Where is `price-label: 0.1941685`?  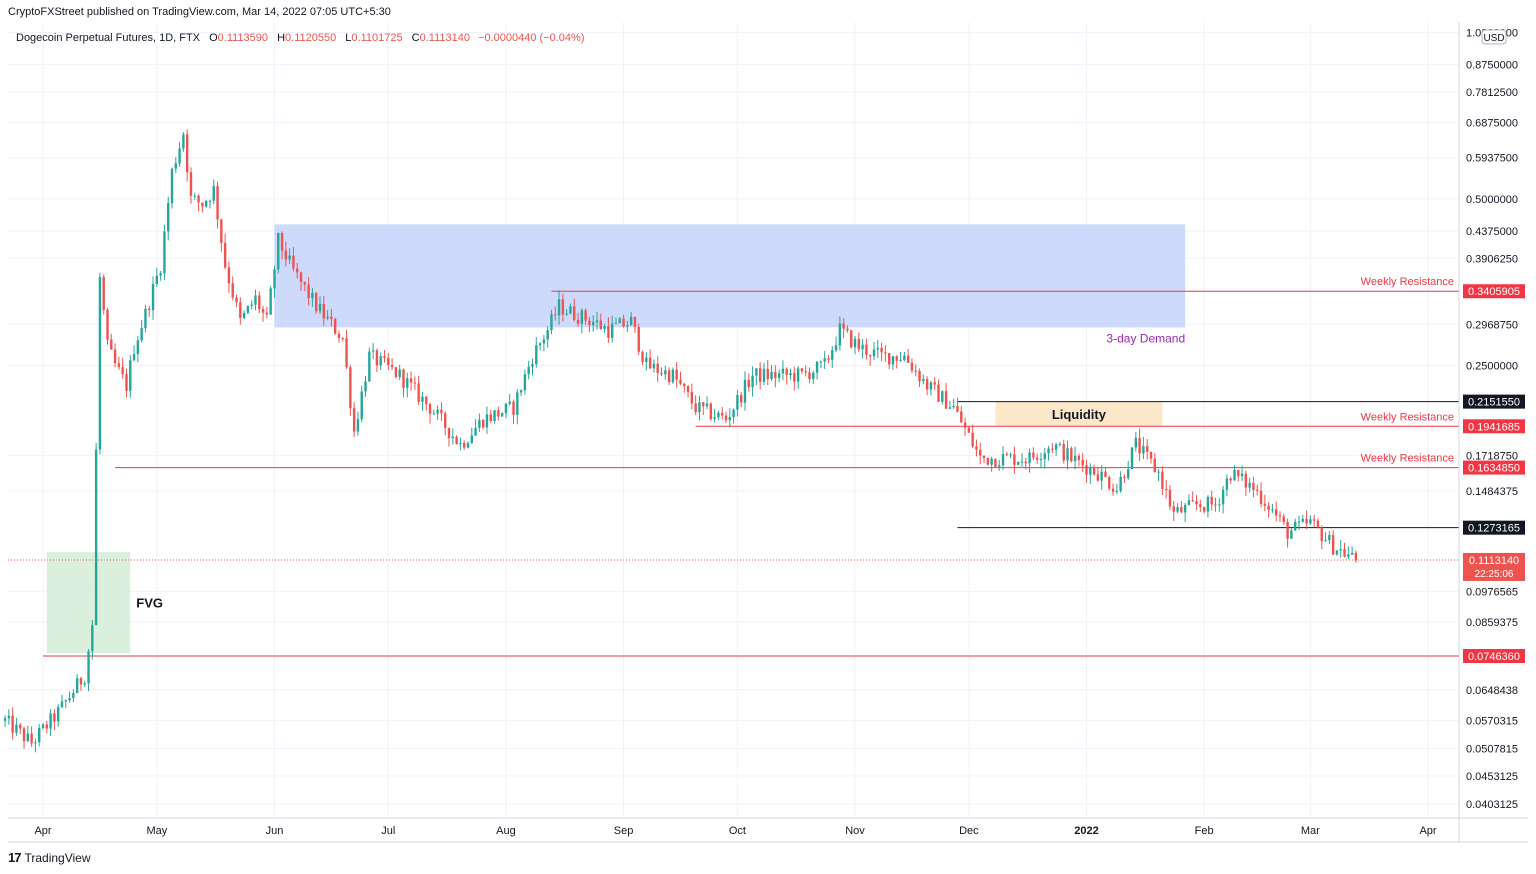 price-label: 0.1941685 is located at coordinates (1494, 426).